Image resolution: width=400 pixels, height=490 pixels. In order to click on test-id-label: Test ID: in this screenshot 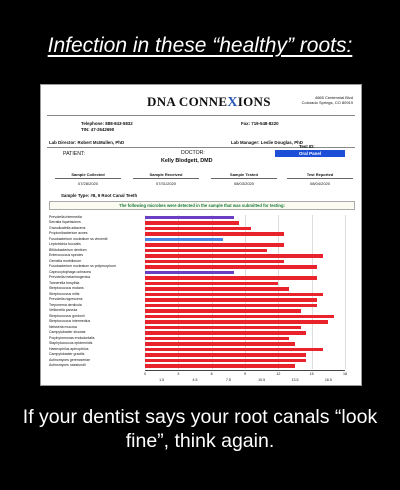, I will do `click(307, 146)`.